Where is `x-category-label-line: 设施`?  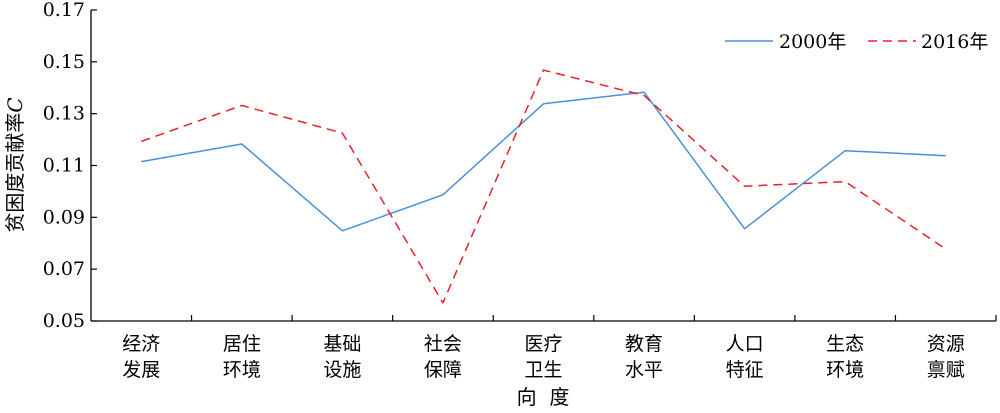 x-category-label-line: 设施 is located at coordinates (342, 370).